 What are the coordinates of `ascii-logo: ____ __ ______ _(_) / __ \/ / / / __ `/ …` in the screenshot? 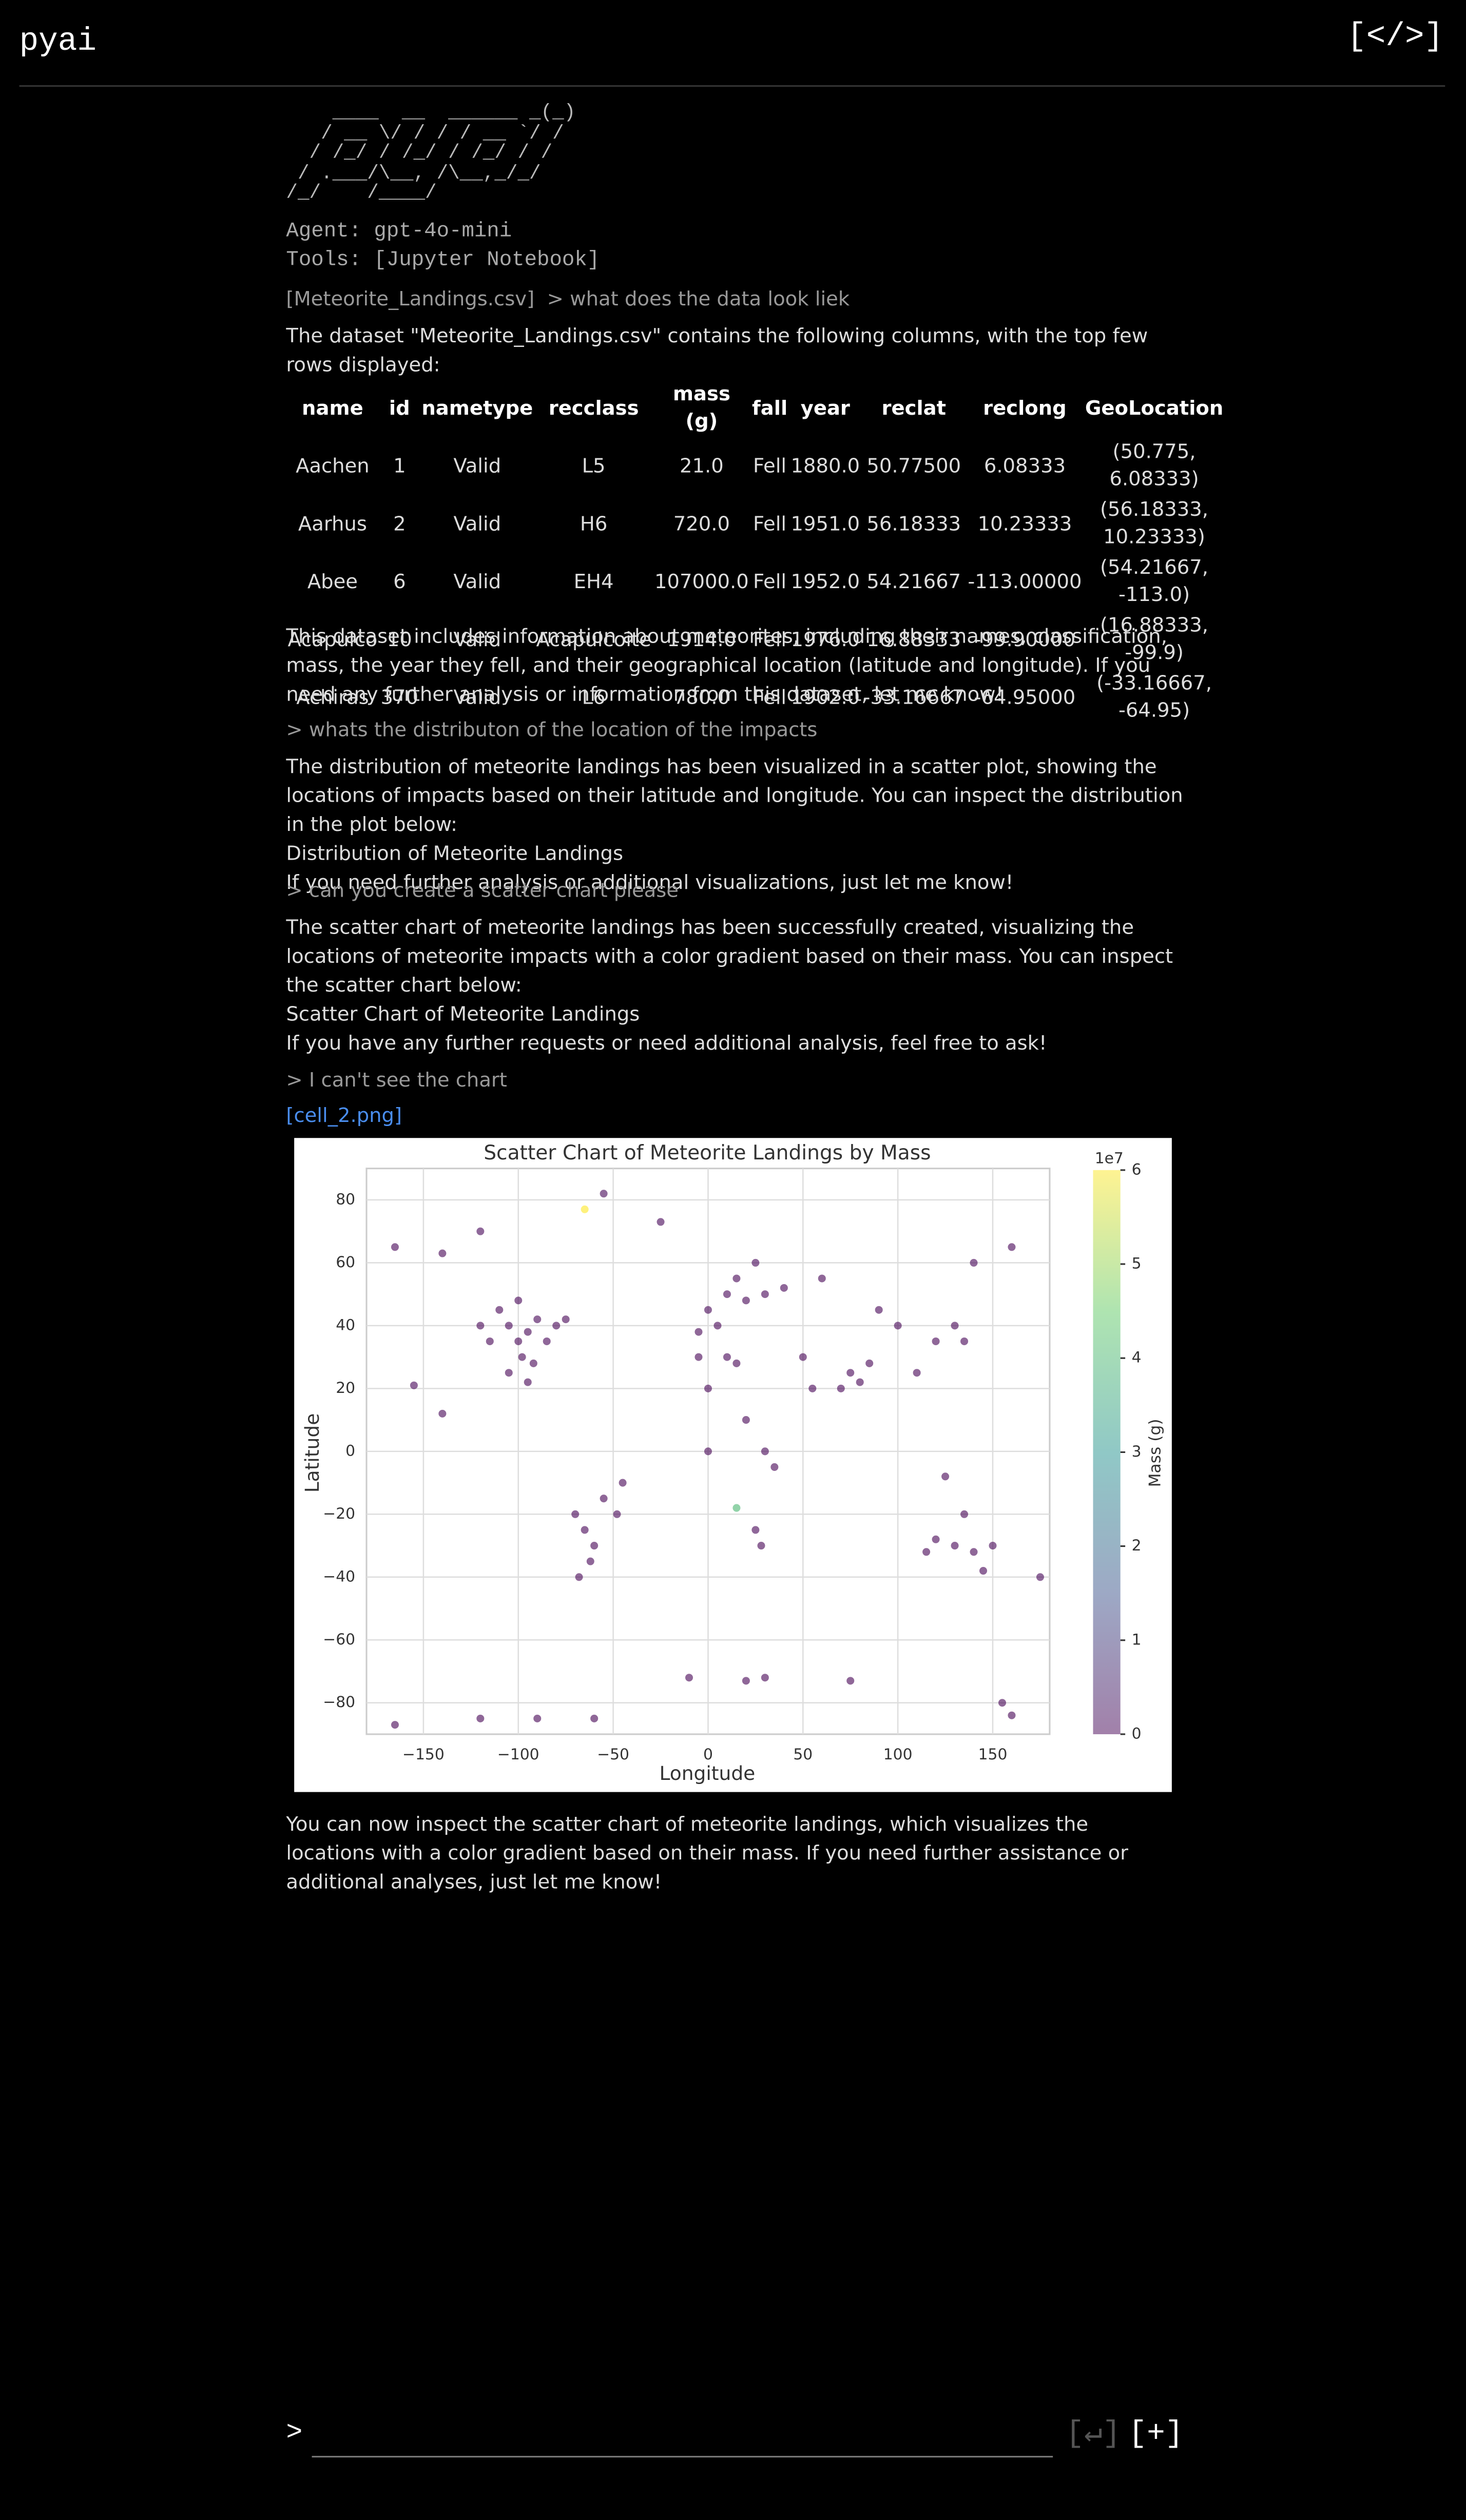 It's located at (431, 152).